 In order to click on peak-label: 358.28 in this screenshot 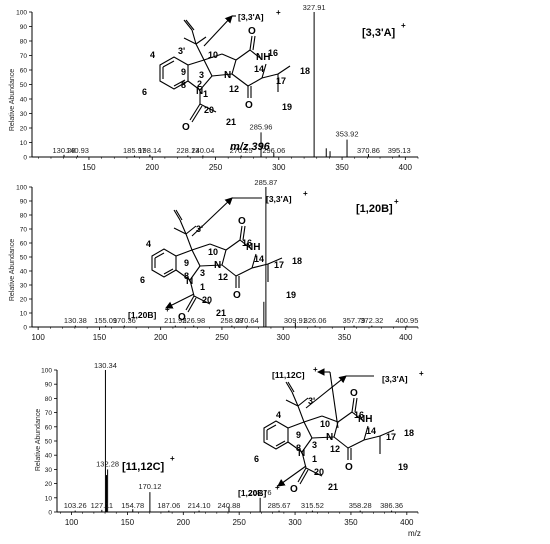, I will do `click(360, 505)`.